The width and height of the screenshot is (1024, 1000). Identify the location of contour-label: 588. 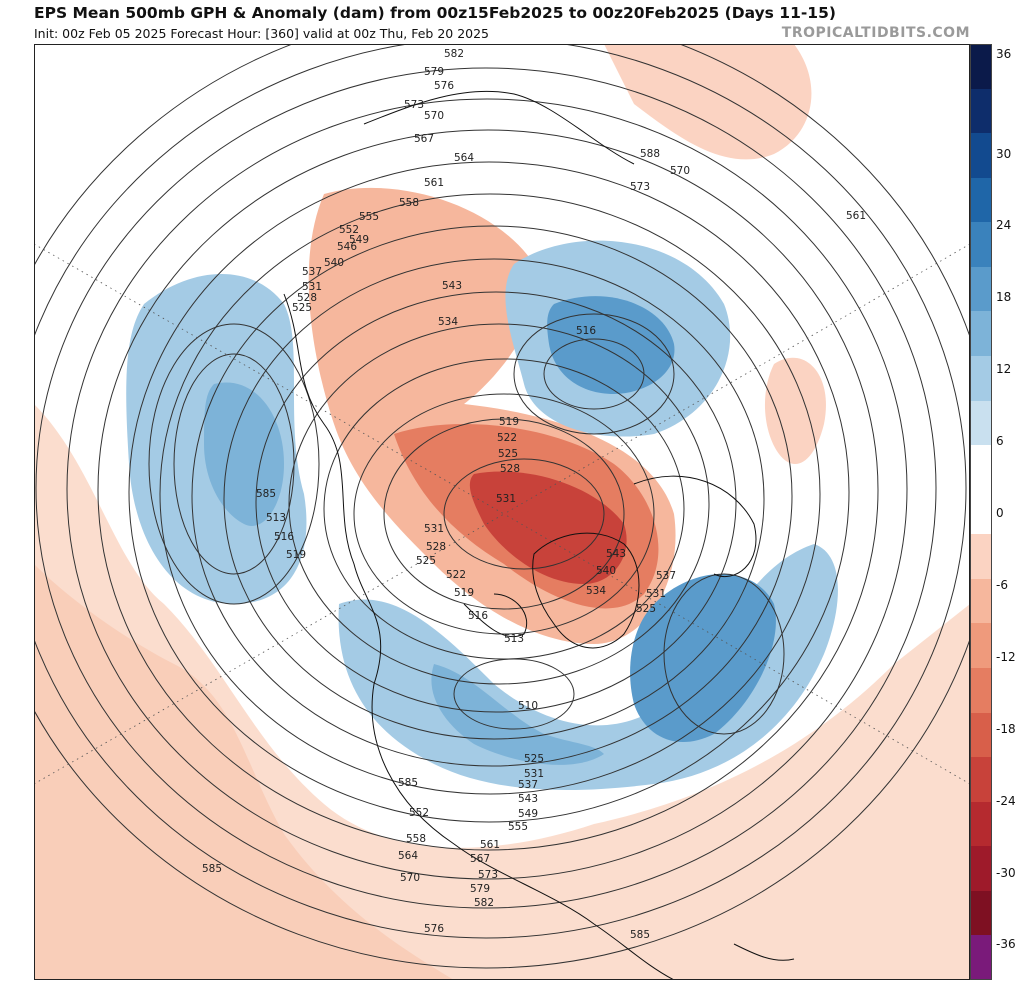
(650, 154).